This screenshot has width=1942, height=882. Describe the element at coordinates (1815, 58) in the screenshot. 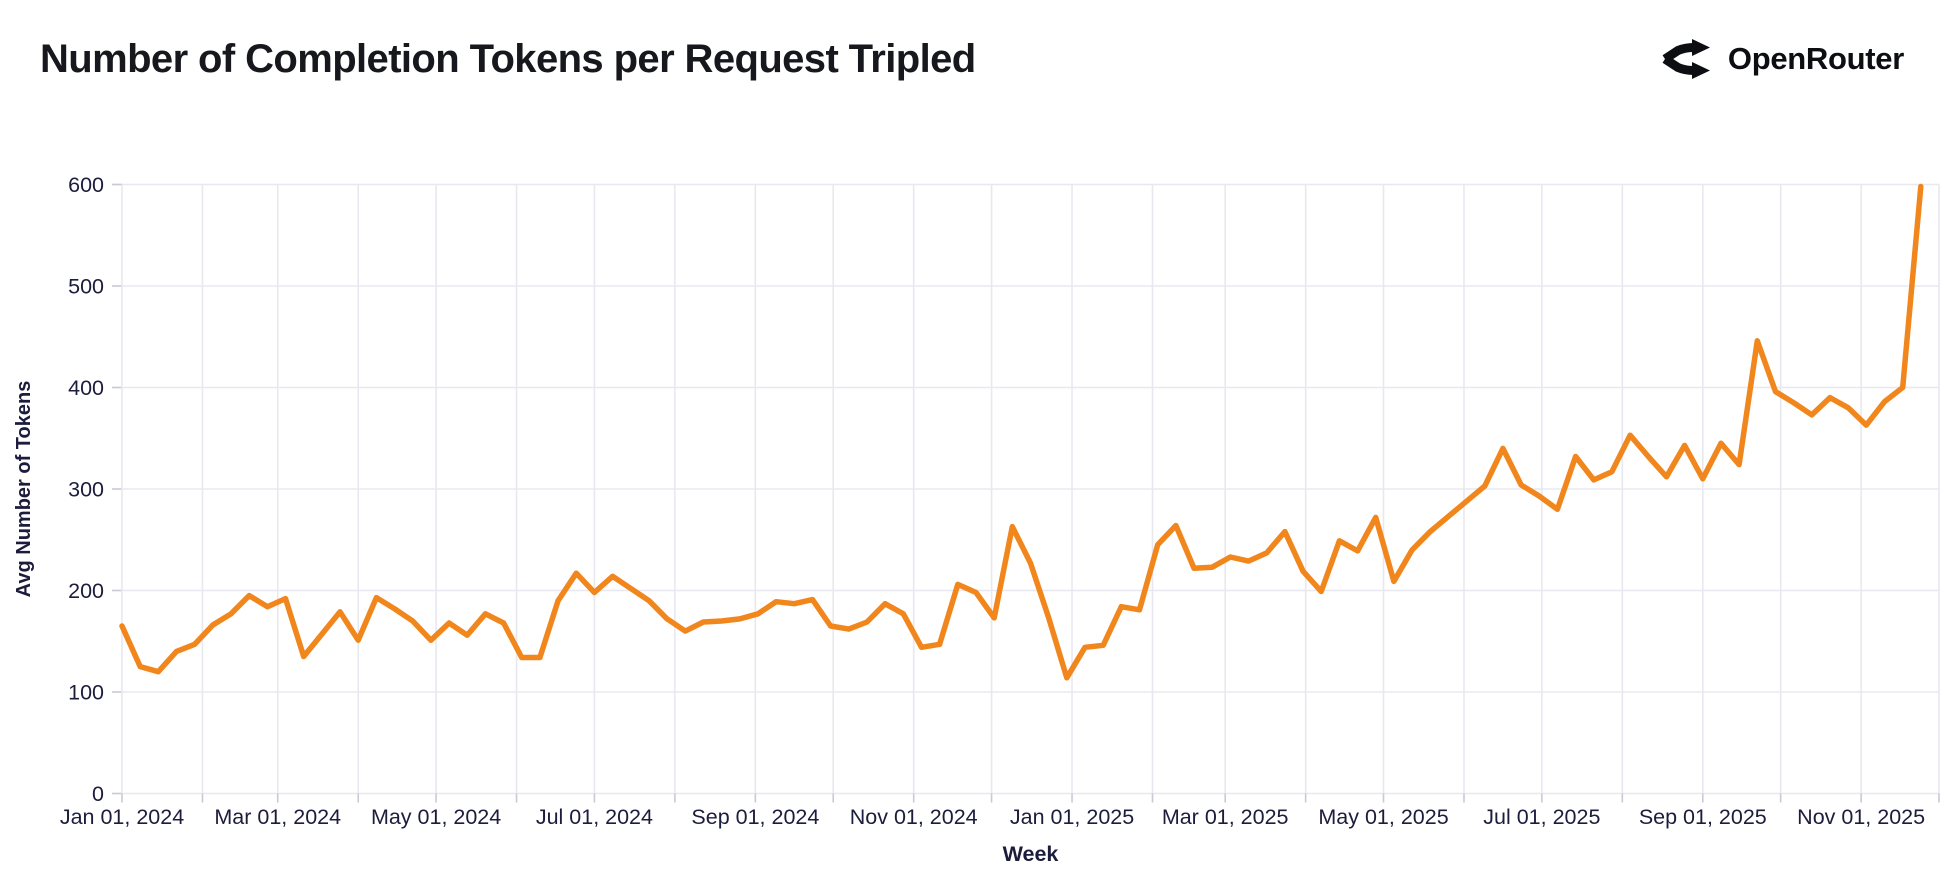

I see `openrouter-logo-text: OpenRouter` at that location.